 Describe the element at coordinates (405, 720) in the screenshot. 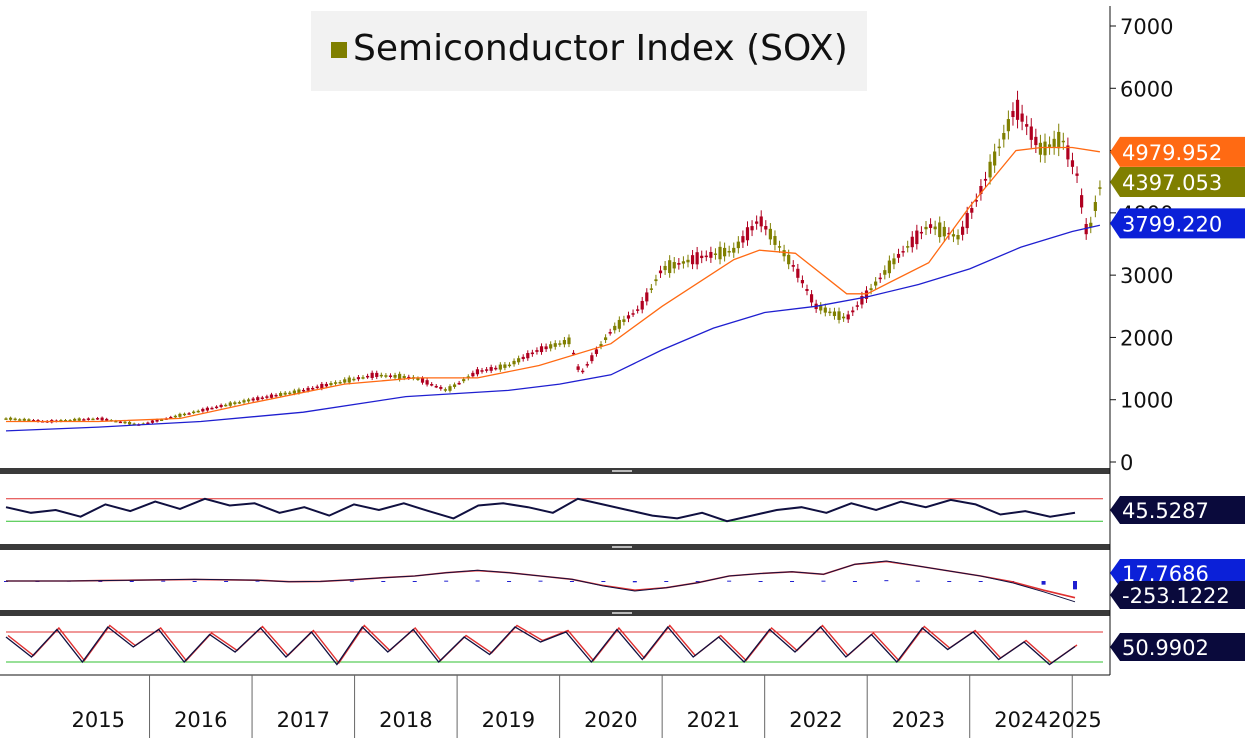

I see `x-tick-label: 2018` at that location.